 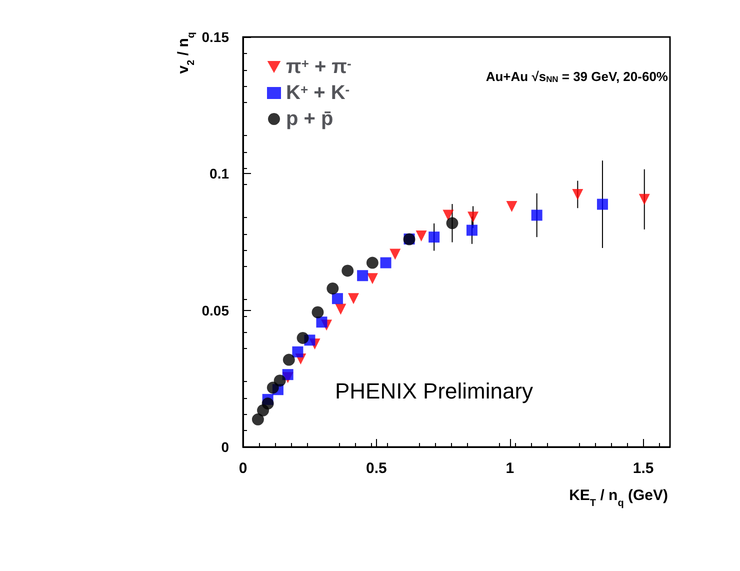 What do you see at coordinates (376, 468) in the screenshot?
I see `x-tick-label: 0.5` at bounding box center [376, 468].